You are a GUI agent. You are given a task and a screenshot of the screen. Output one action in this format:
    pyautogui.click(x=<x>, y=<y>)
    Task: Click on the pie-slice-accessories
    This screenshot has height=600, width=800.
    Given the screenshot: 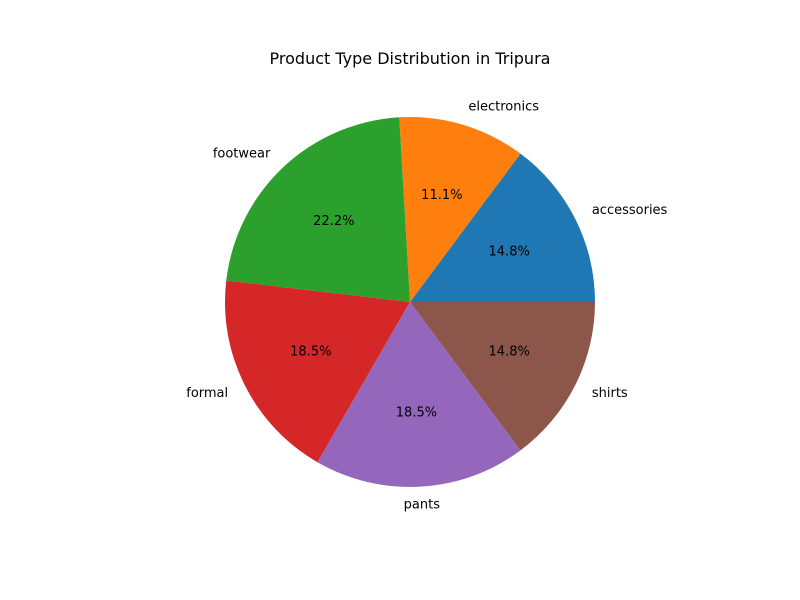 What is the action you would take?
    pyautogui.click(x=502, y=227)
    